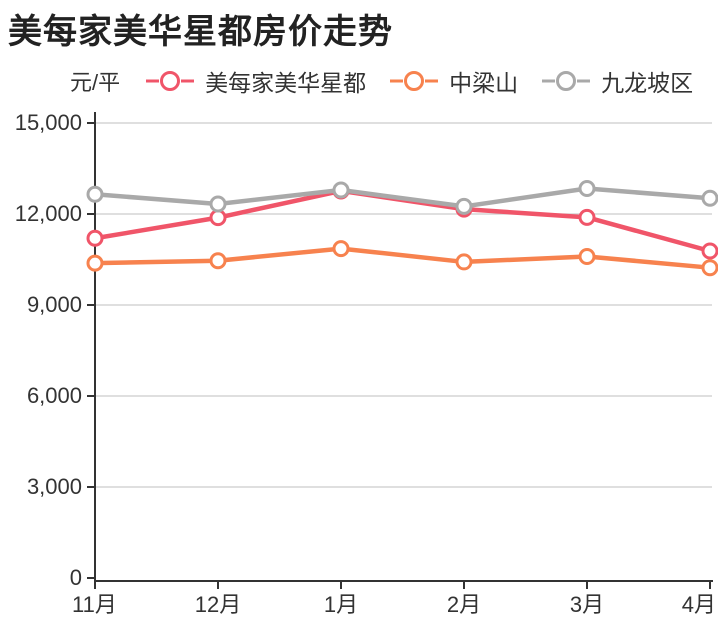 This screenshot has height=640, width=718. Describe the element at coordinates (54, 304) in the screenshot. I see `y-tick-label: 9,000` at that location.